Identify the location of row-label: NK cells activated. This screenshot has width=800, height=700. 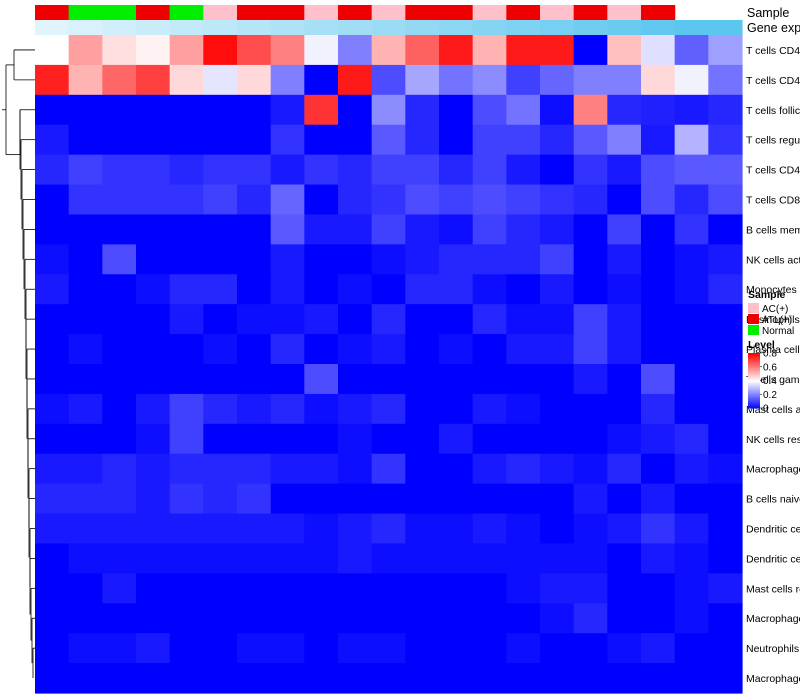
(773, 260).